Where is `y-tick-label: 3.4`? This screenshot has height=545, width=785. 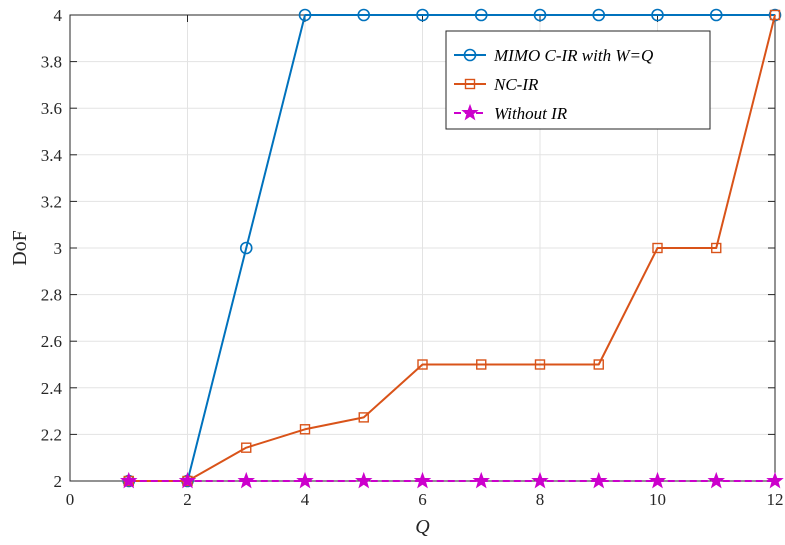
y-tick-label: 3.4 is located at coordinates (52, 155).